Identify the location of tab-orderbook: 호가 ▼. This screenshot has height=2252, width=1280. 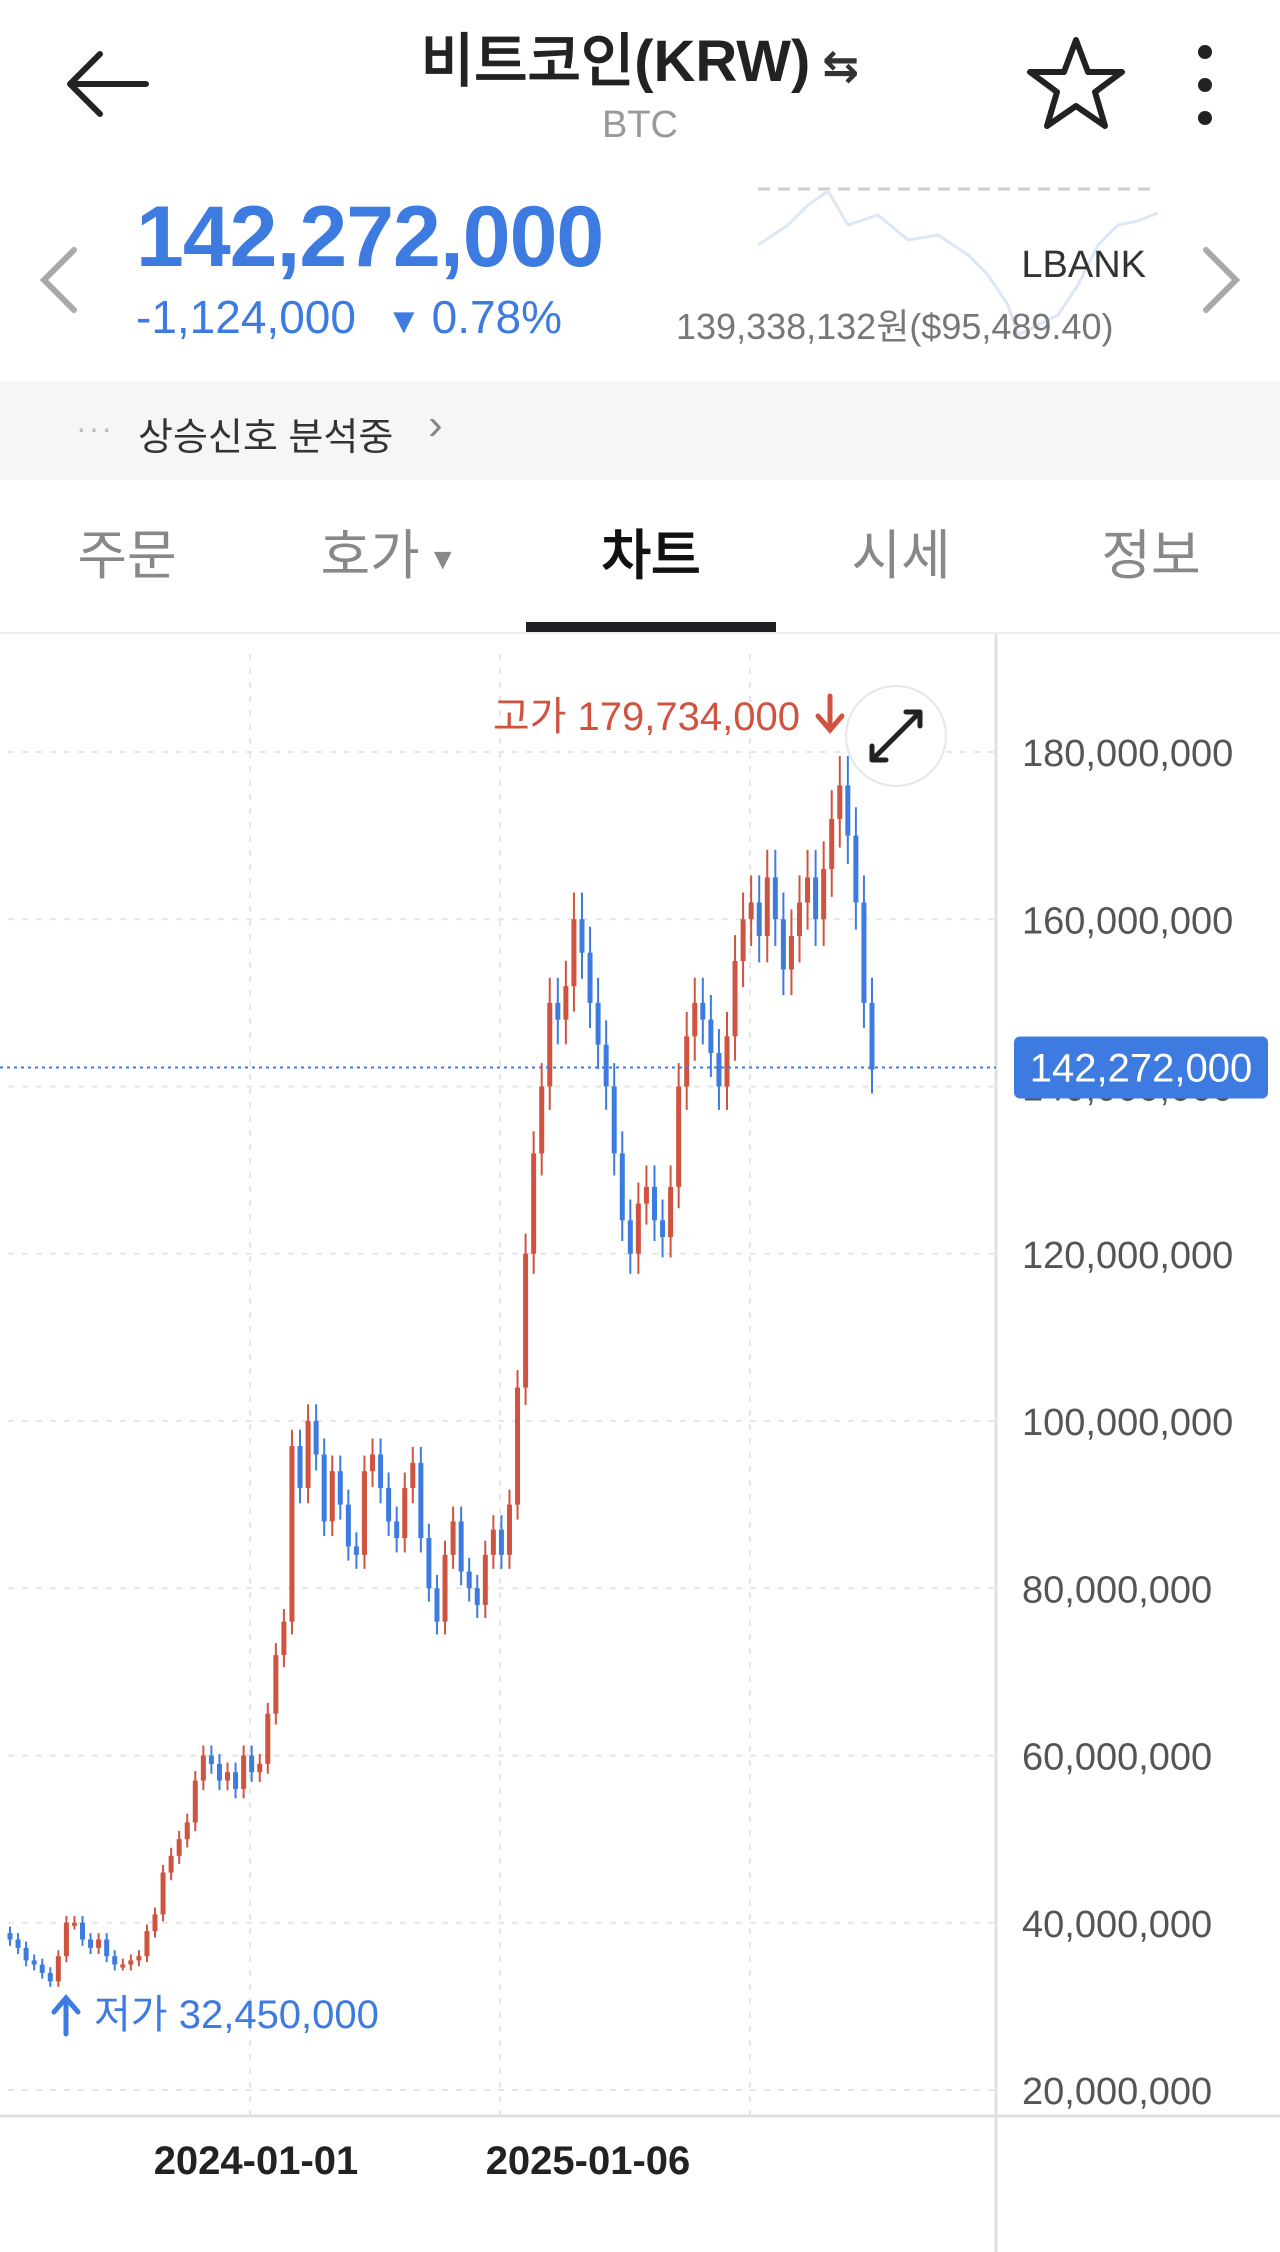
(389, 556).